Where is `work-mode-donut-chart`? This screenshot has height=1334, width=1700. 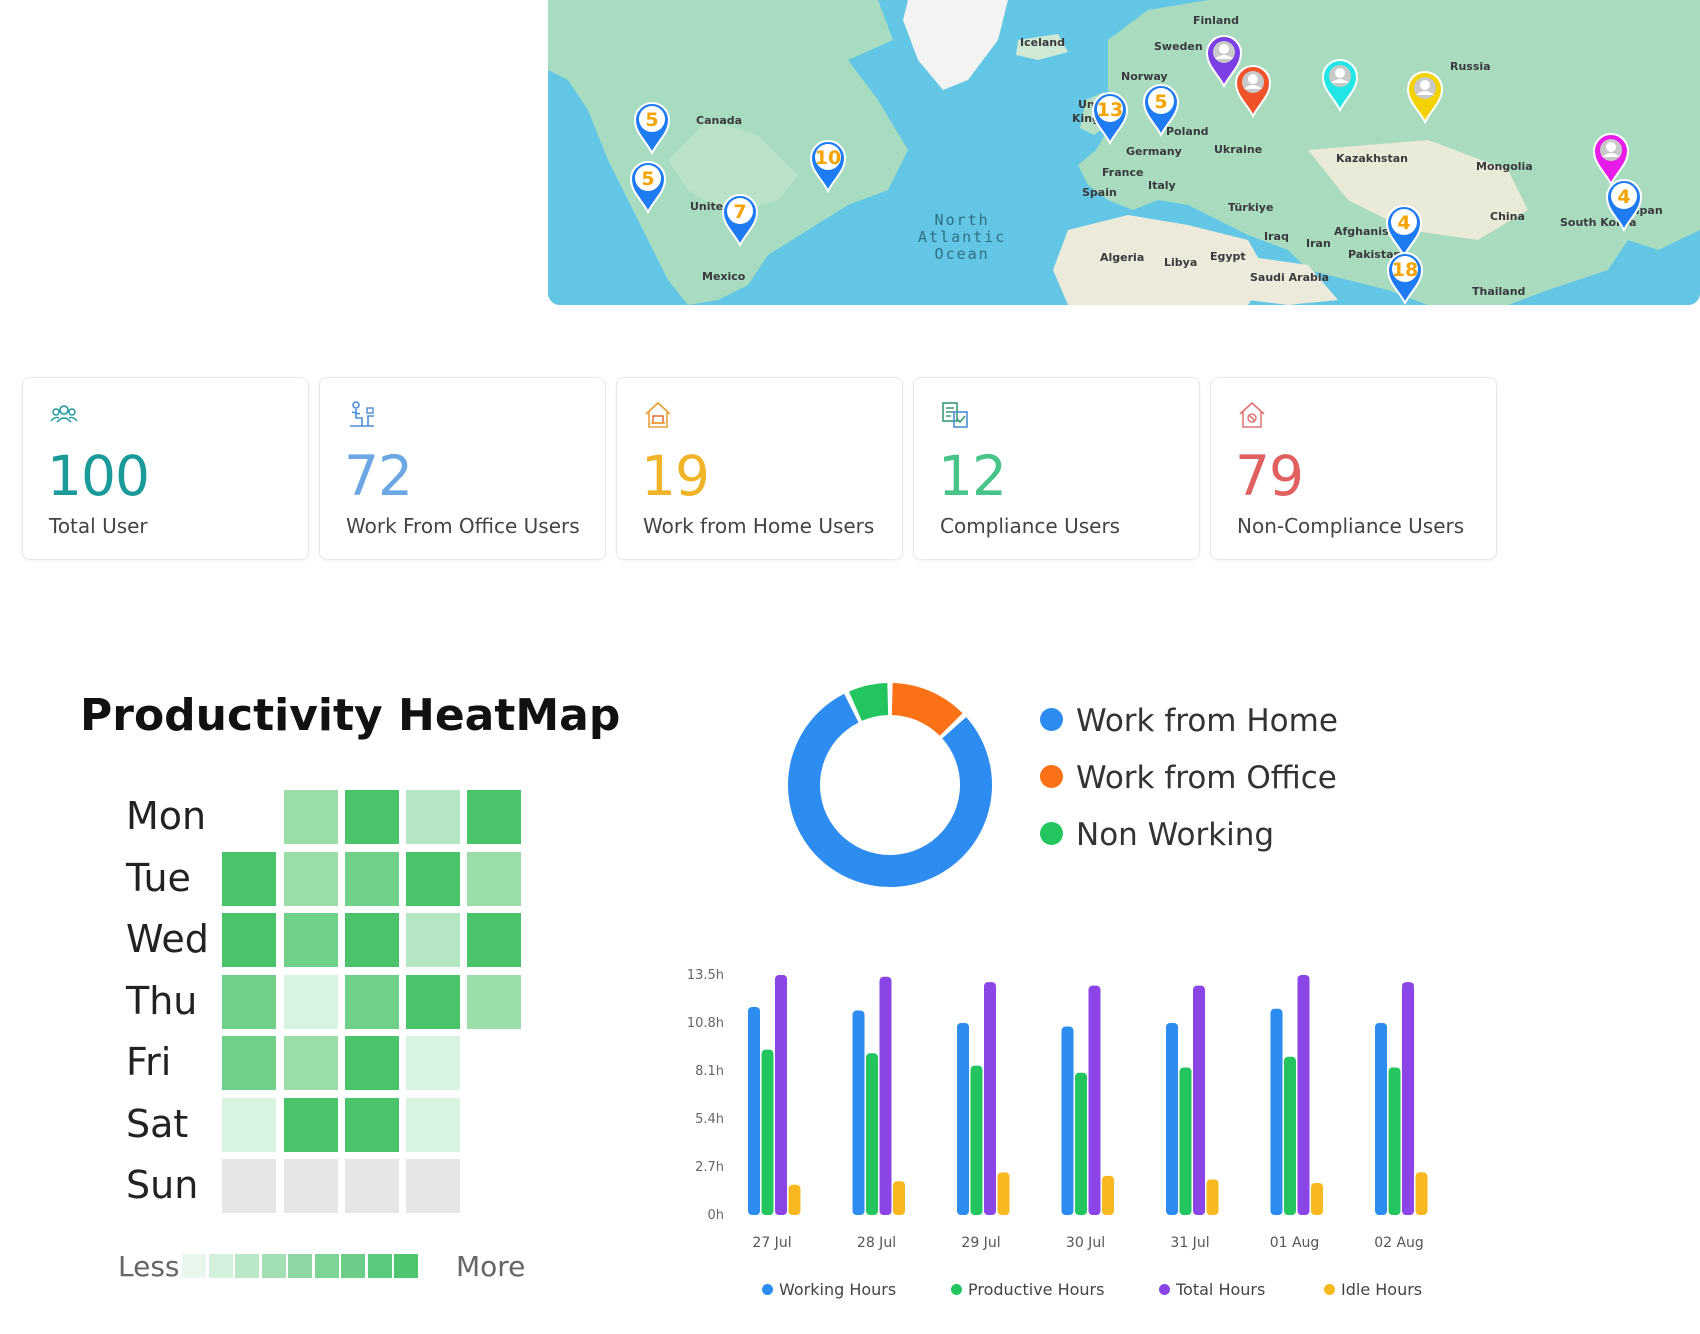
work-mode-donut-chart is located at coordinates (890, 785).